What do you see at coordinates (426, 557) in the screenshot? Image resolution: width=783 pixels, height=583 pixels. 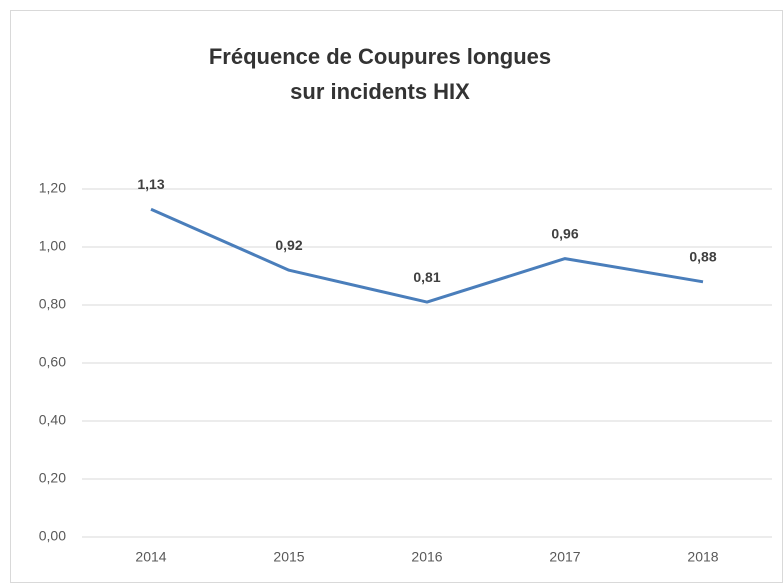 I see `x-tick-label: 2016` at bounding box center [426, 557].